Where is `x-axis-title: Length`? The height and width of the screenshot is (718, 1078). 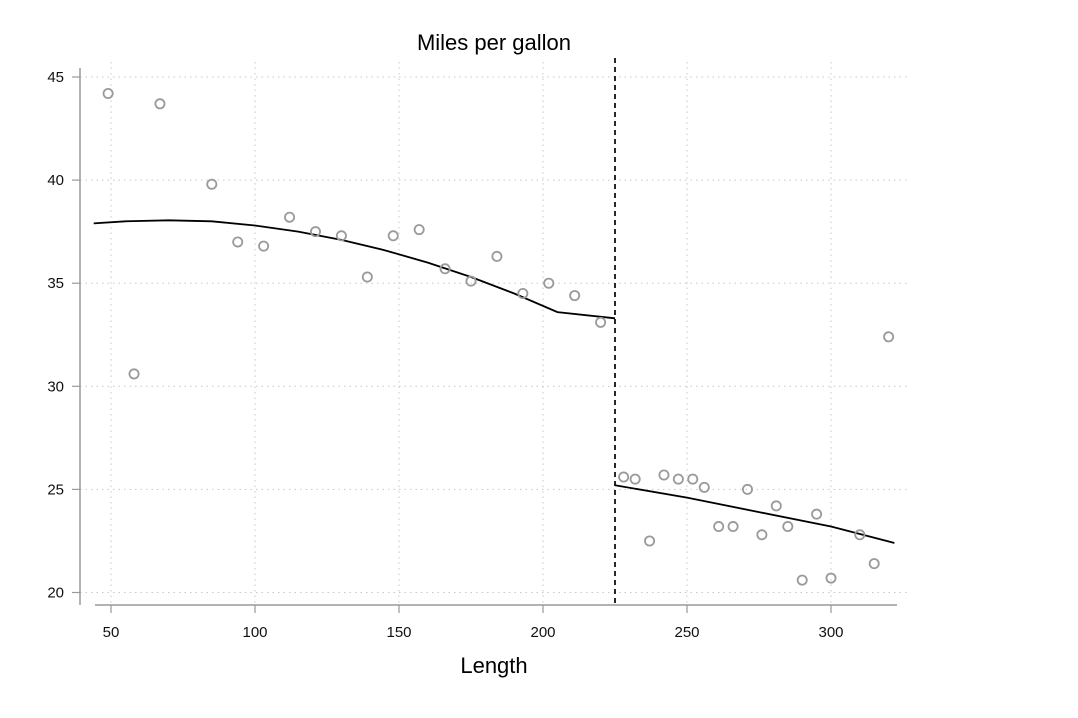 x-axis-title: Length is located at coordinates (493, 665).